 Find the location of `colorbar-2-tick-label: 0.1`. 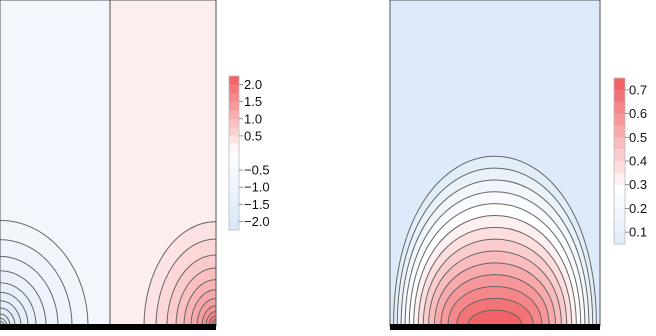

colorbar-2-tick-label: 0.1 is located at coordinates (638, 232).